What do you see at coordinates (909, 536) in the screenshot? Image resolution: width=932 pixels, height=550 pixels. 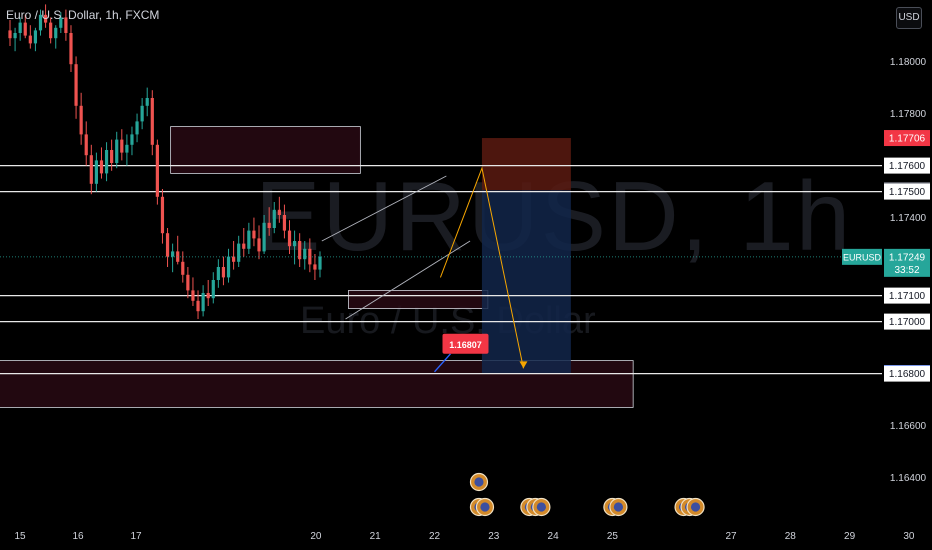 I see `x-axis-tick-label: 30` at bounding box center [909, 536].